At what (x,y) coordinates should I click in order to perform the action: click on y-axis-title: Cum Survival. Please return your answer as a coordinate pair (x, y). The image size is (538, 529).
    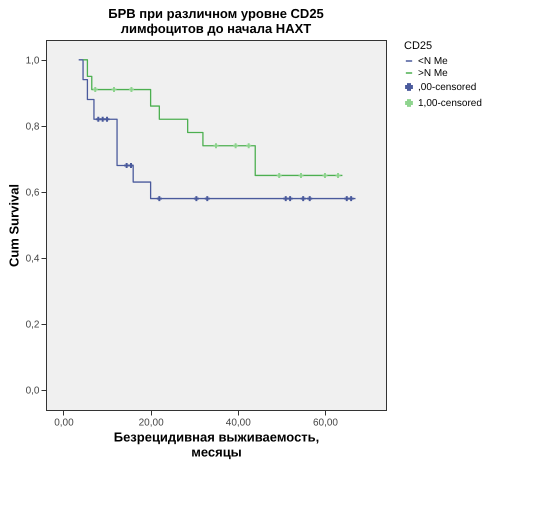
    Looking at the image, I should click on (14, 226).